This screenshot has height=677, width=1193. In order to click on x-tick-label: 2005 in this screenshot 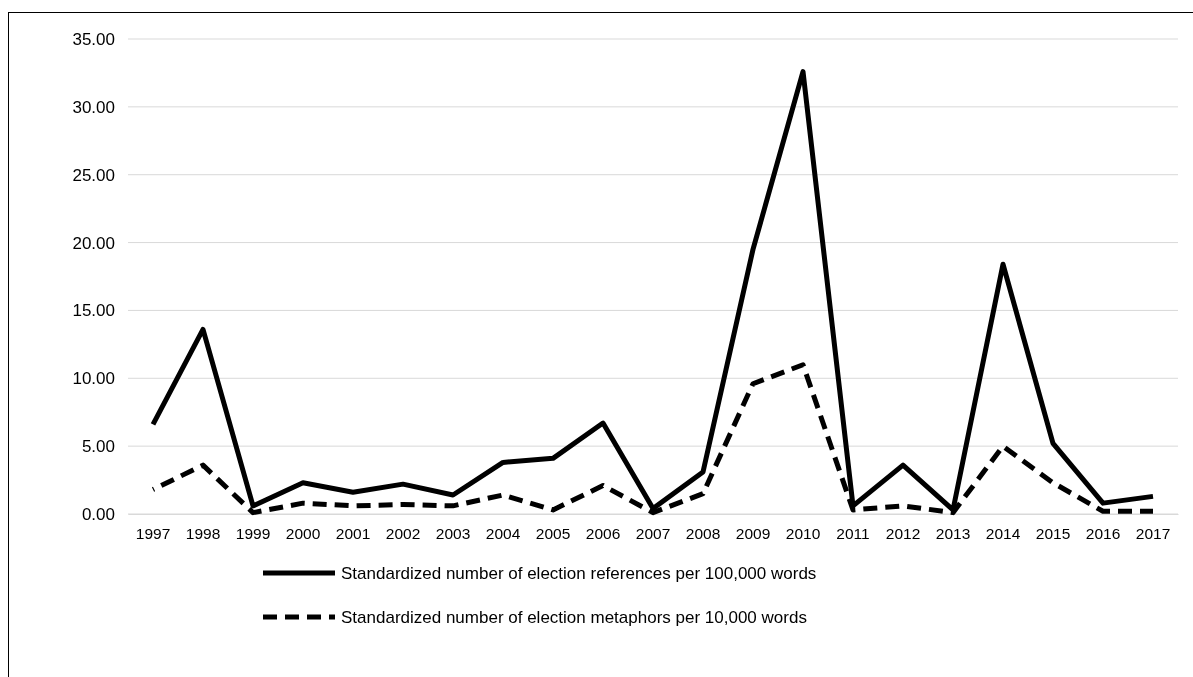, I will do `click(553, 534)`.